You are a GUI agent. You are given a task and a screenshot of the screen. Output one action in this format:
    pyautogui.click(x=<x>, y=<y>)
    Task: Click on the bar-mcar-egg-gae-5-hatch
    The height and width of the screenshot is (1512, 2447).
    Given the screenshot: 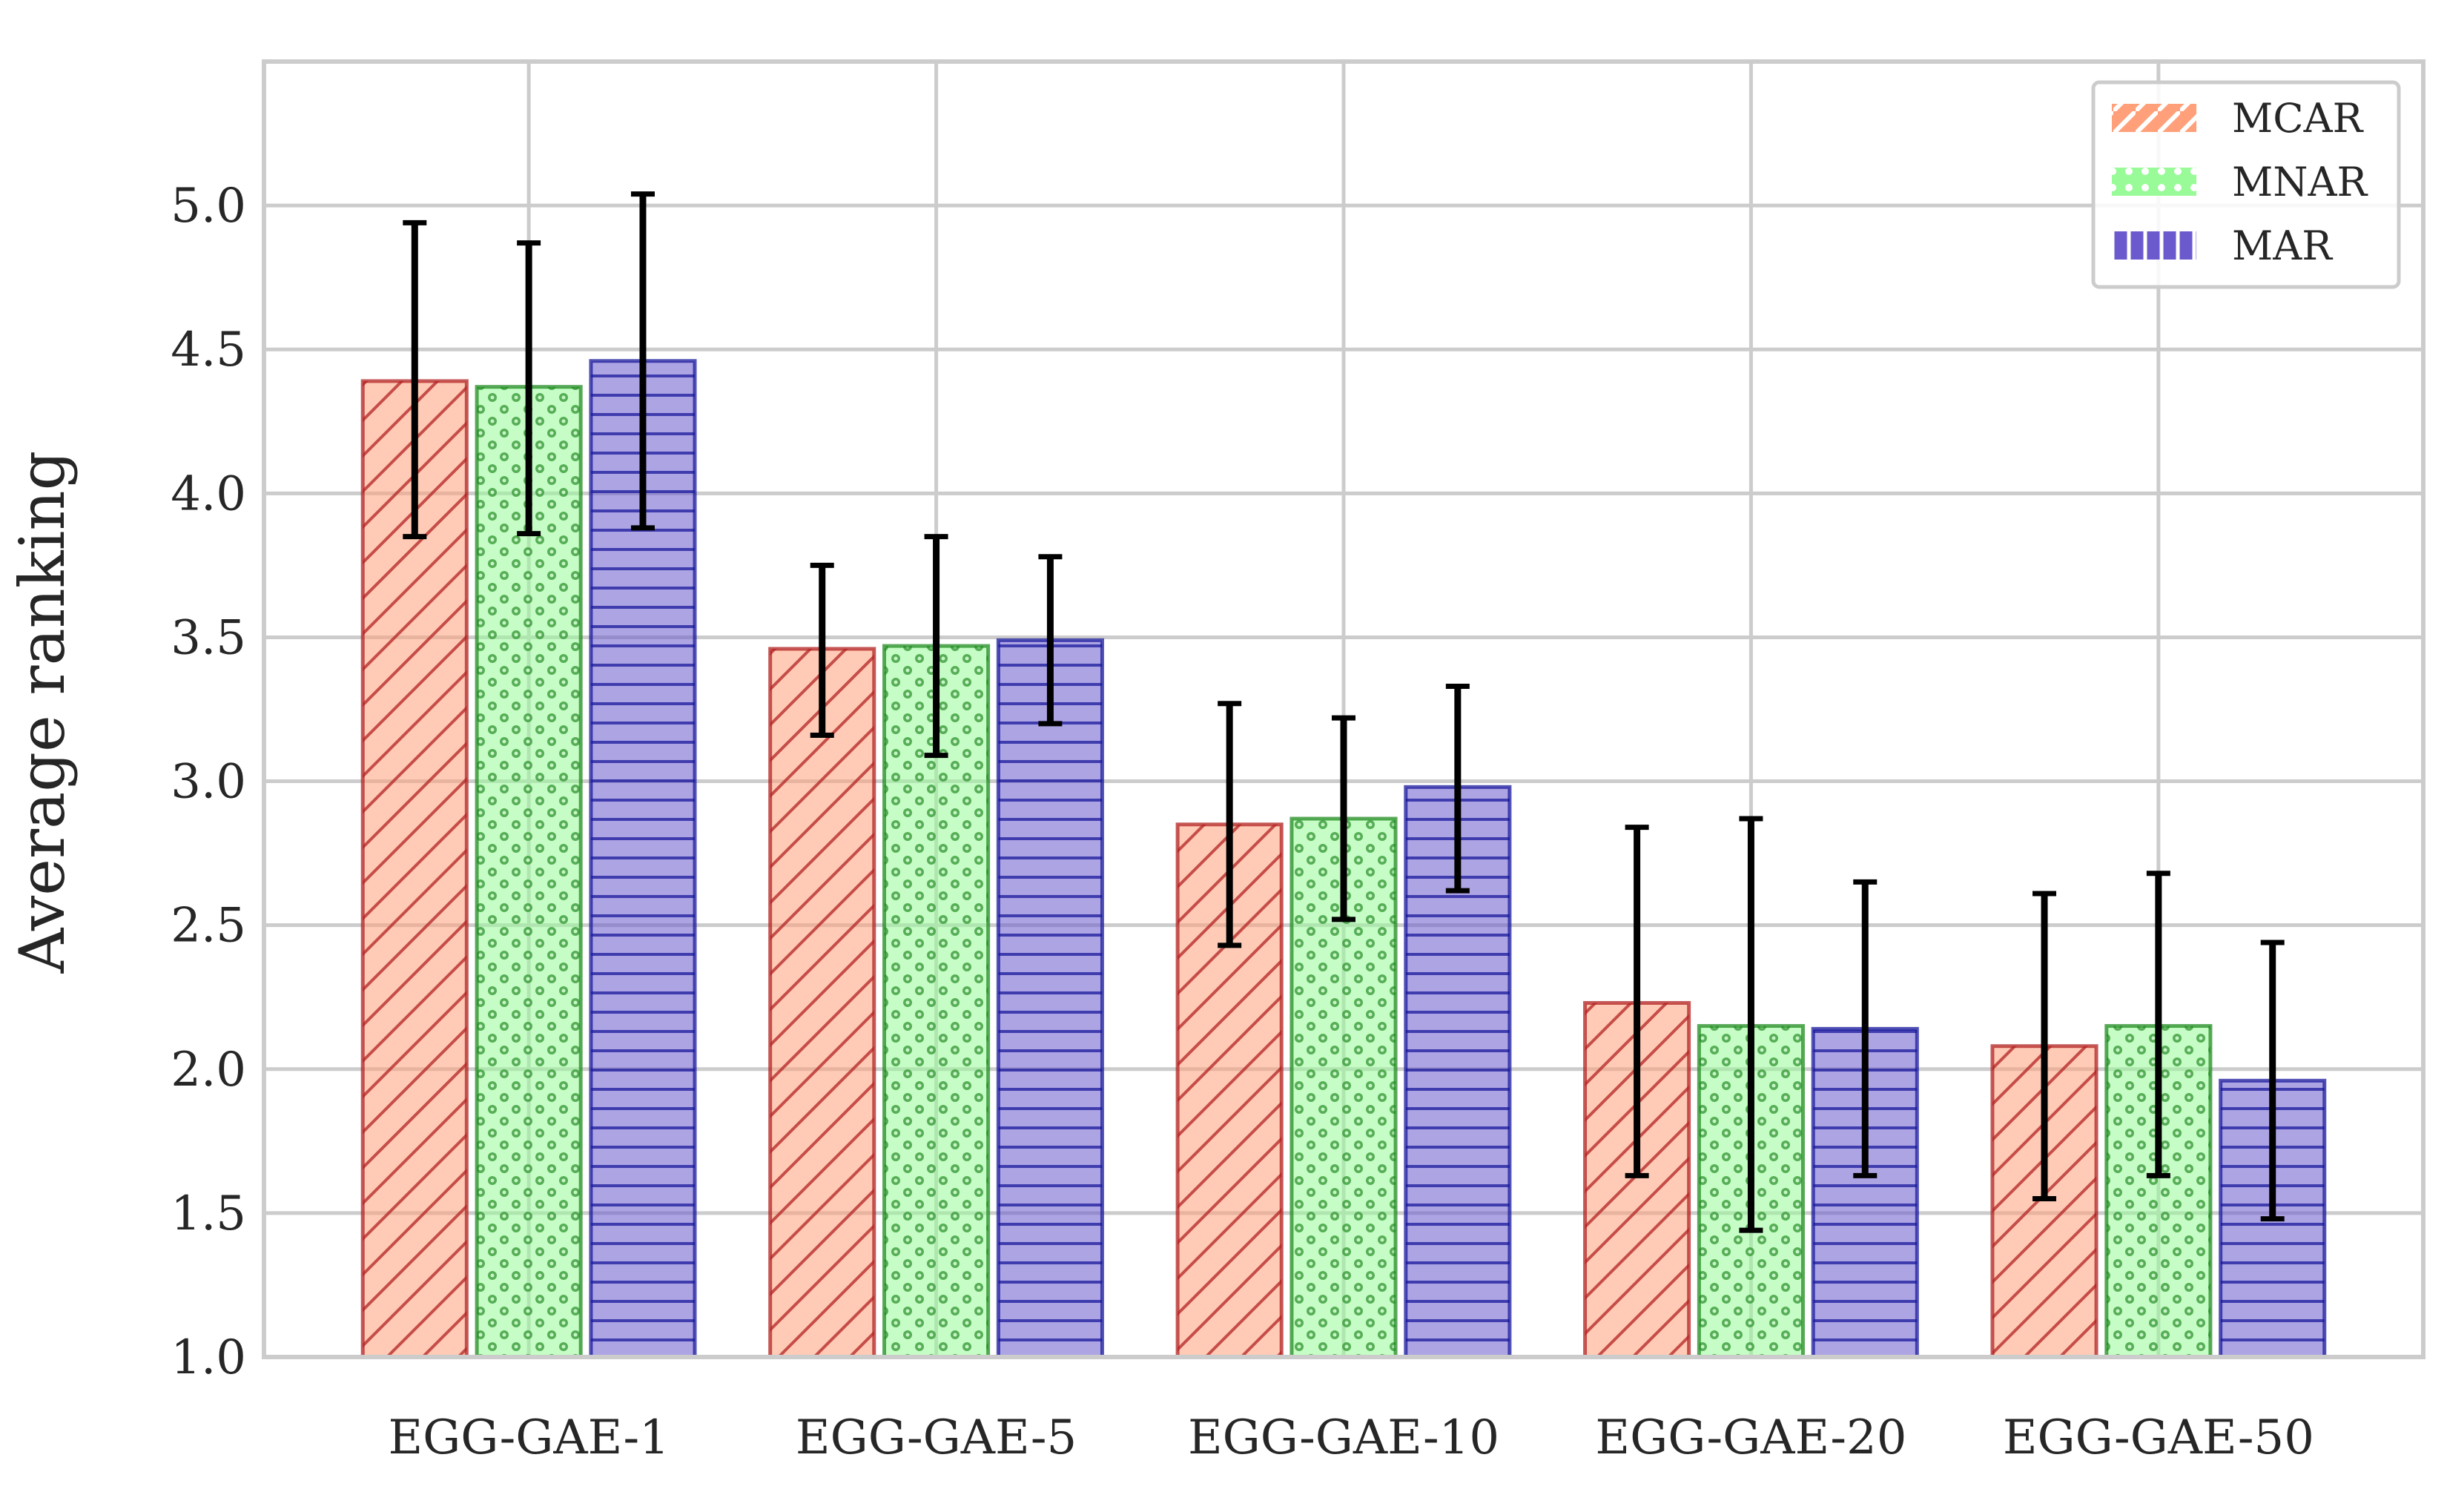 What is the action you would take?
    pyautogui.click(x=822, y=1003)
    